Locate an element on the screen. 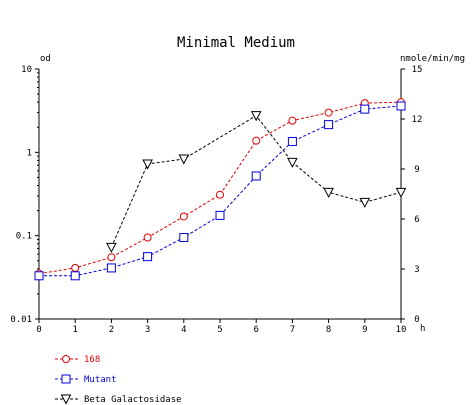 The image size is (472, 405). left-axis-label: od is located at coordinates (45, 59).